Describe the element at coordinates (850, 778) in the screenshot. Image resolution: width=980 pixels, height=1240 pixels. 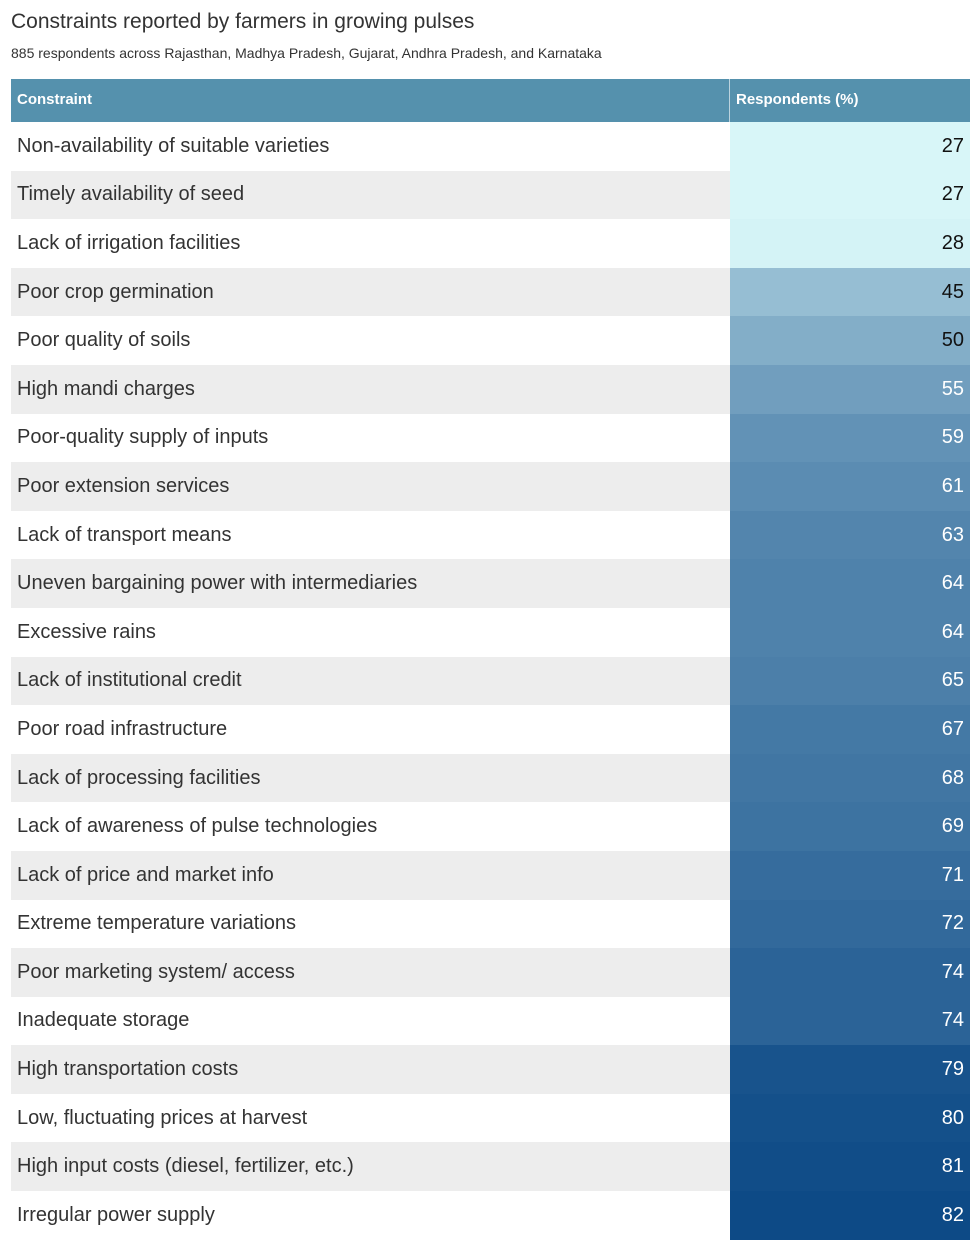
I see `respondents-value-cell: 68` at that location.